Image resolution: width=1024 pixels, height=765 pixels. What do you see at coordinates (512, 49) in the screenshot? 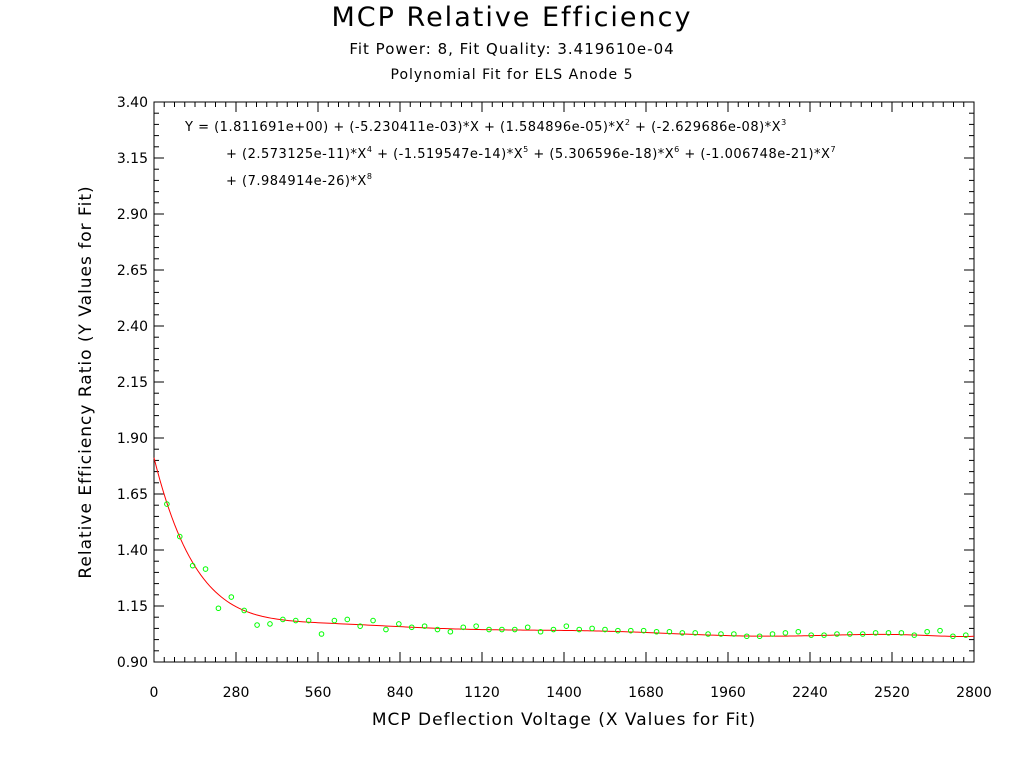
I see `chart-subtitle: Fit Power: 8, Fit Quality: 3.419610e-04` at bounding box center [512, 49].